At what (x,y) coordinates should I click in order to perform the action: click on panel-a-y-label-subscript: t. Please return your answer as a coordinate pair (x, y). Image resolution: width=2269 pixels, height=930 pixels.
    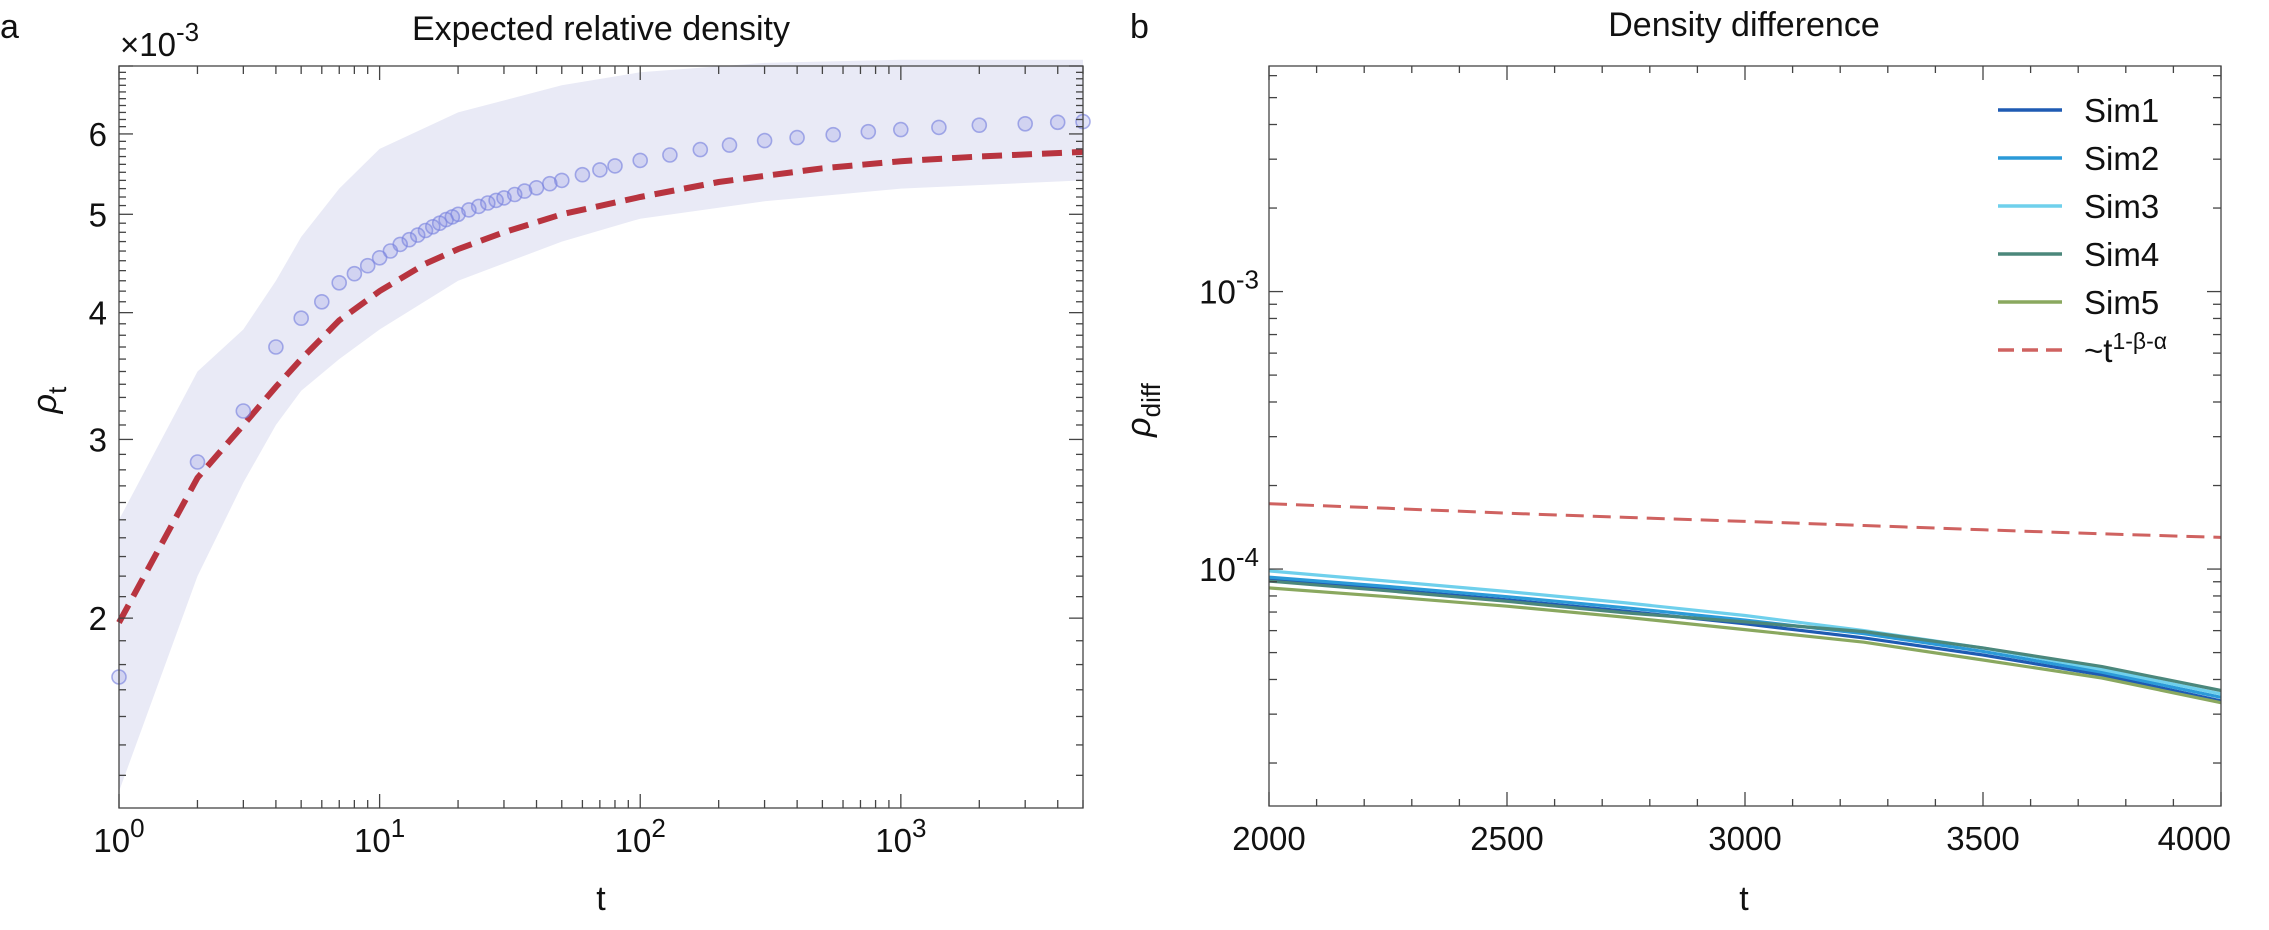
    Looking at the image, I should click on (57, 390).